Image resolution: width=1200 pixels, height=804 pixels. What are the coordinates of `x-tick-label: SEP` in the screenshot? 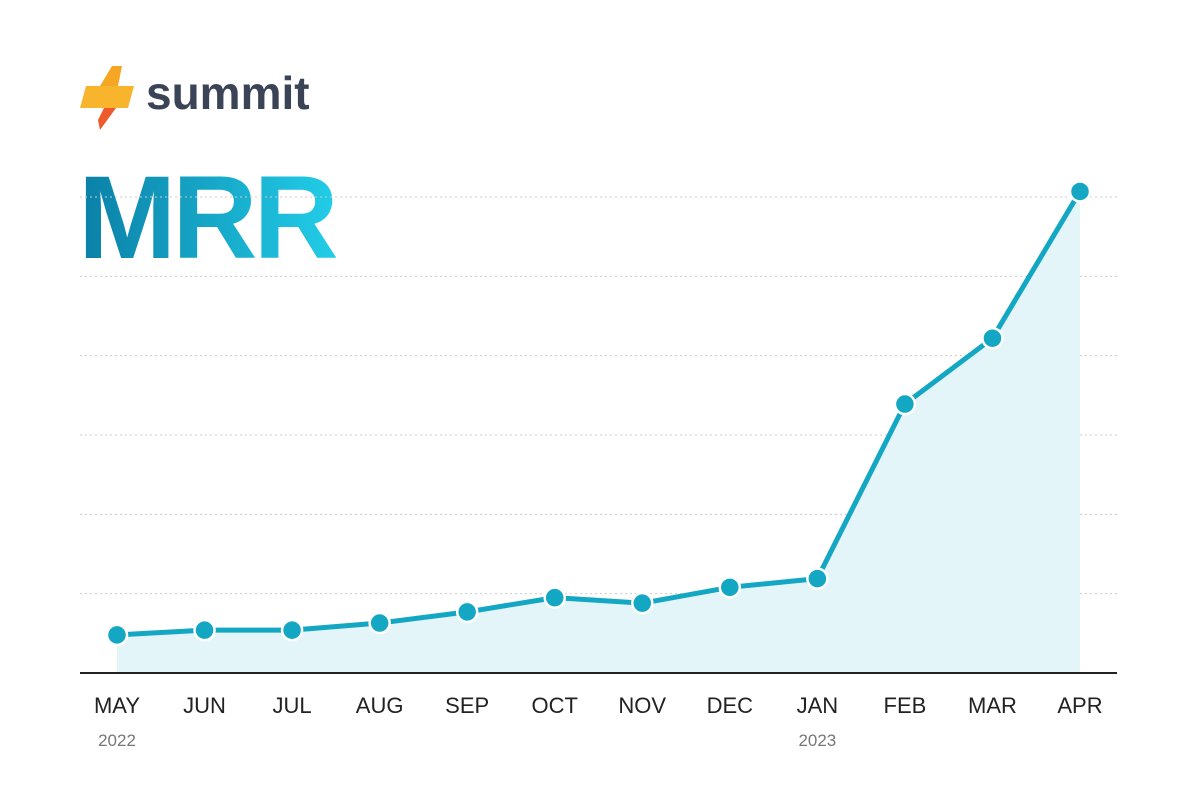 It's located at (467, 705).